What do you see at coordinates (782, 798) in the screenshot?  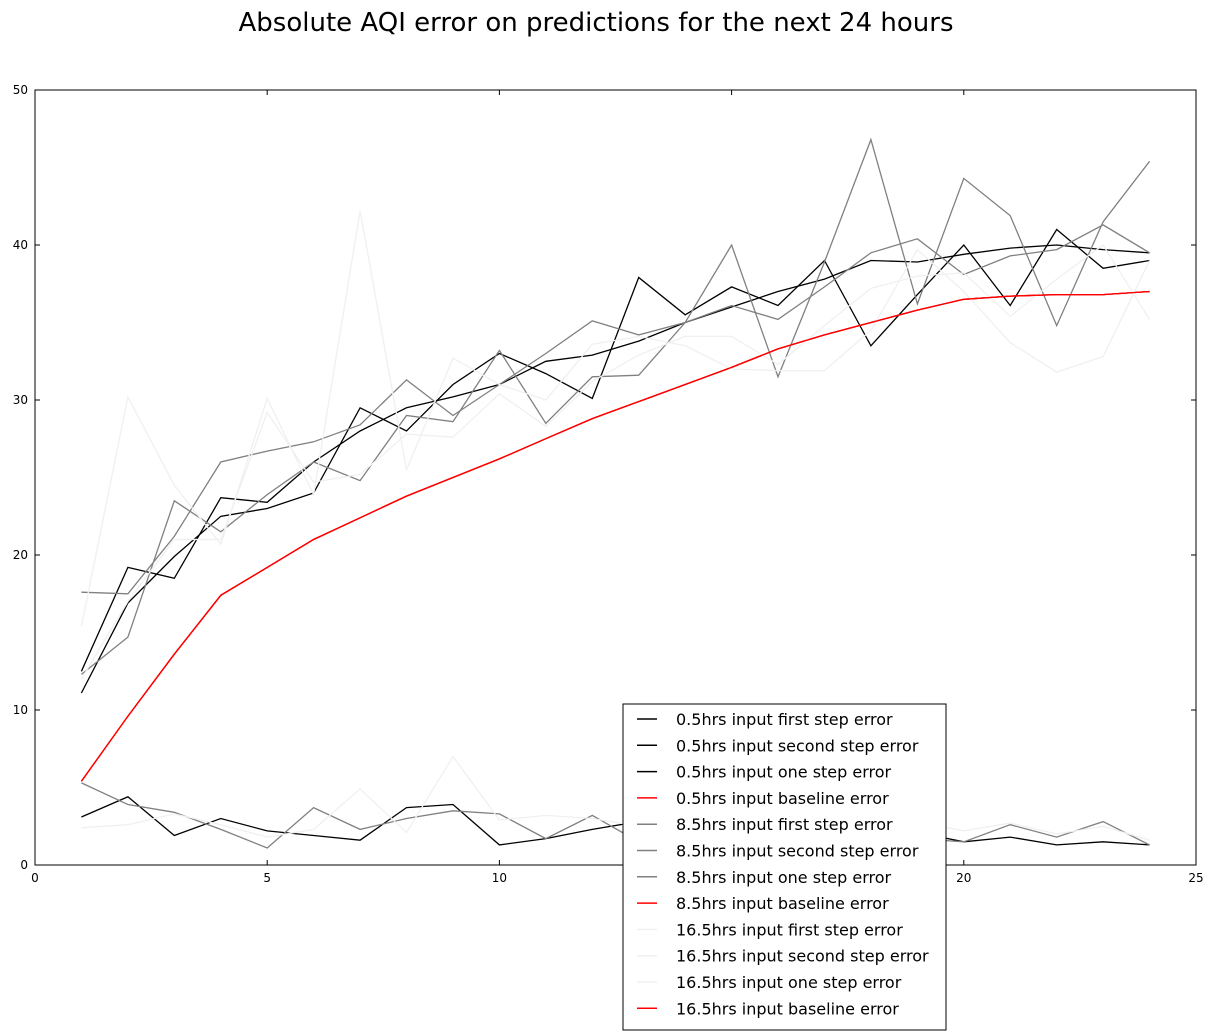 I see `legend-label: 0.5hrs input baseline error` at bounding box center [782, 798].